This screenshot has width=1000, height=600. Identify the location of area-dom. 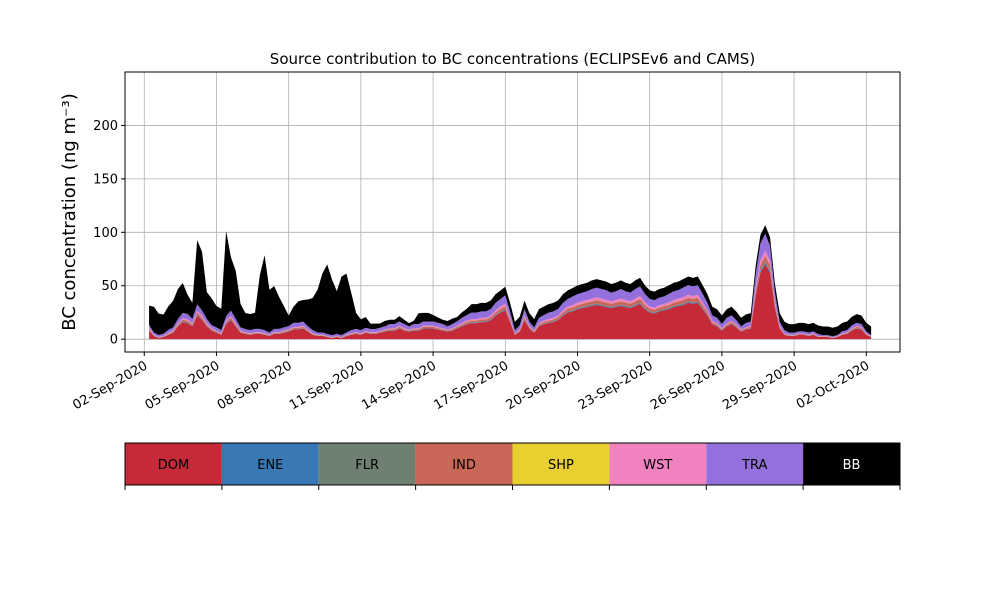
(510, 302).